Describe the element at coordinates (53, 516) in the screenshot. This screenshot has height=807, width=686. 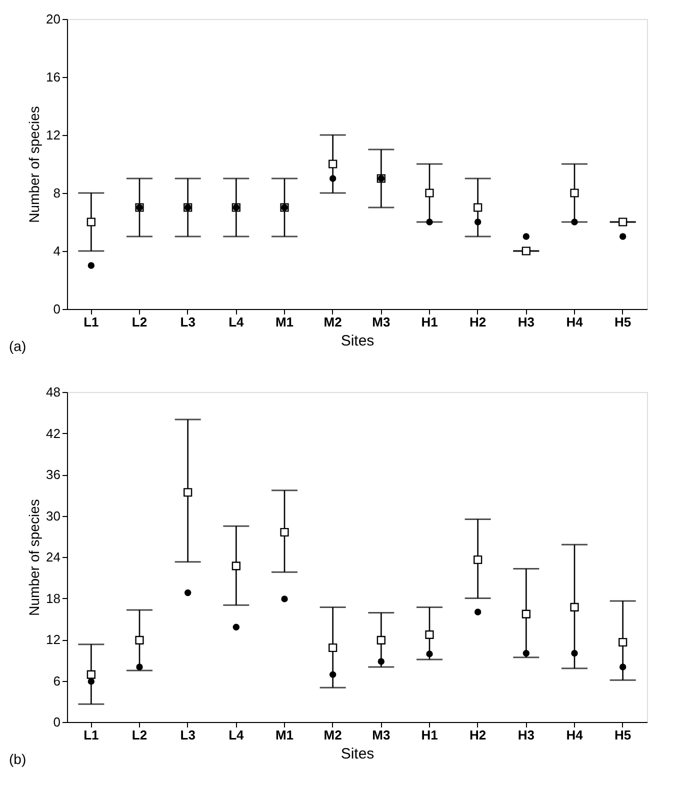
I see `y-tick-label: 30` at that location.